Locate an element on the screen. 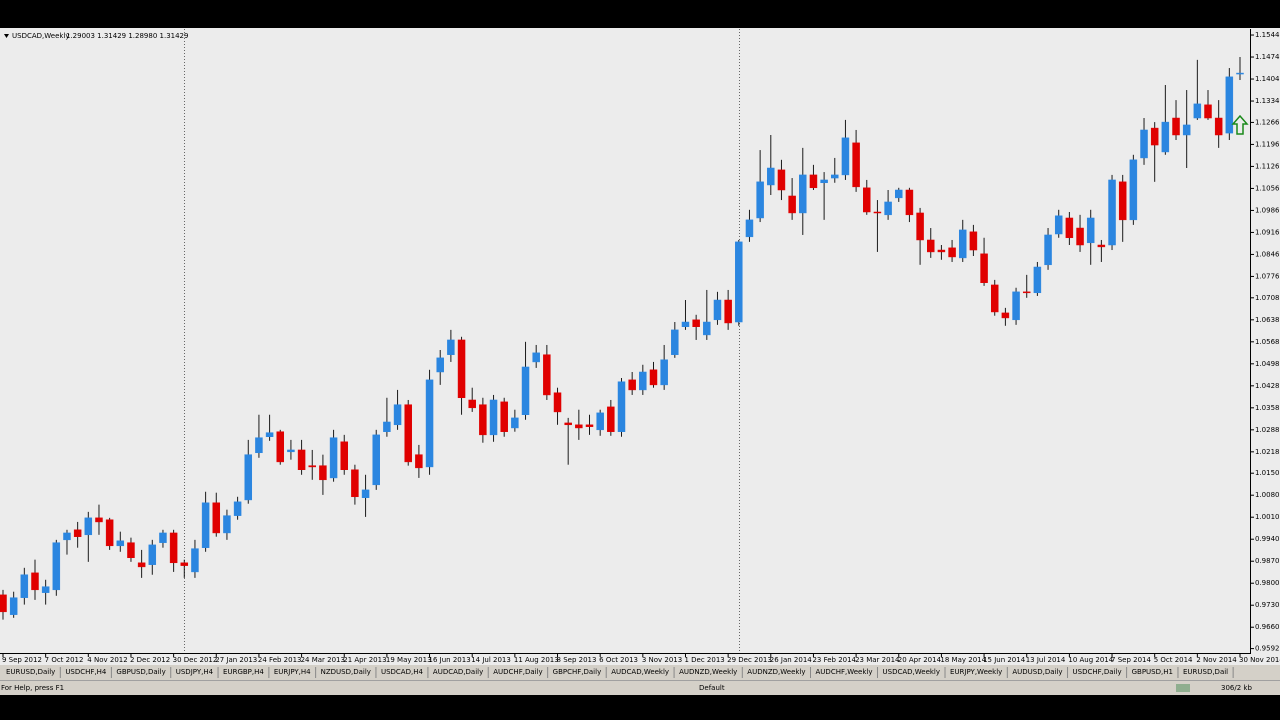  y-tick-label: 1.05680 is located at coordinates (1267, 342).